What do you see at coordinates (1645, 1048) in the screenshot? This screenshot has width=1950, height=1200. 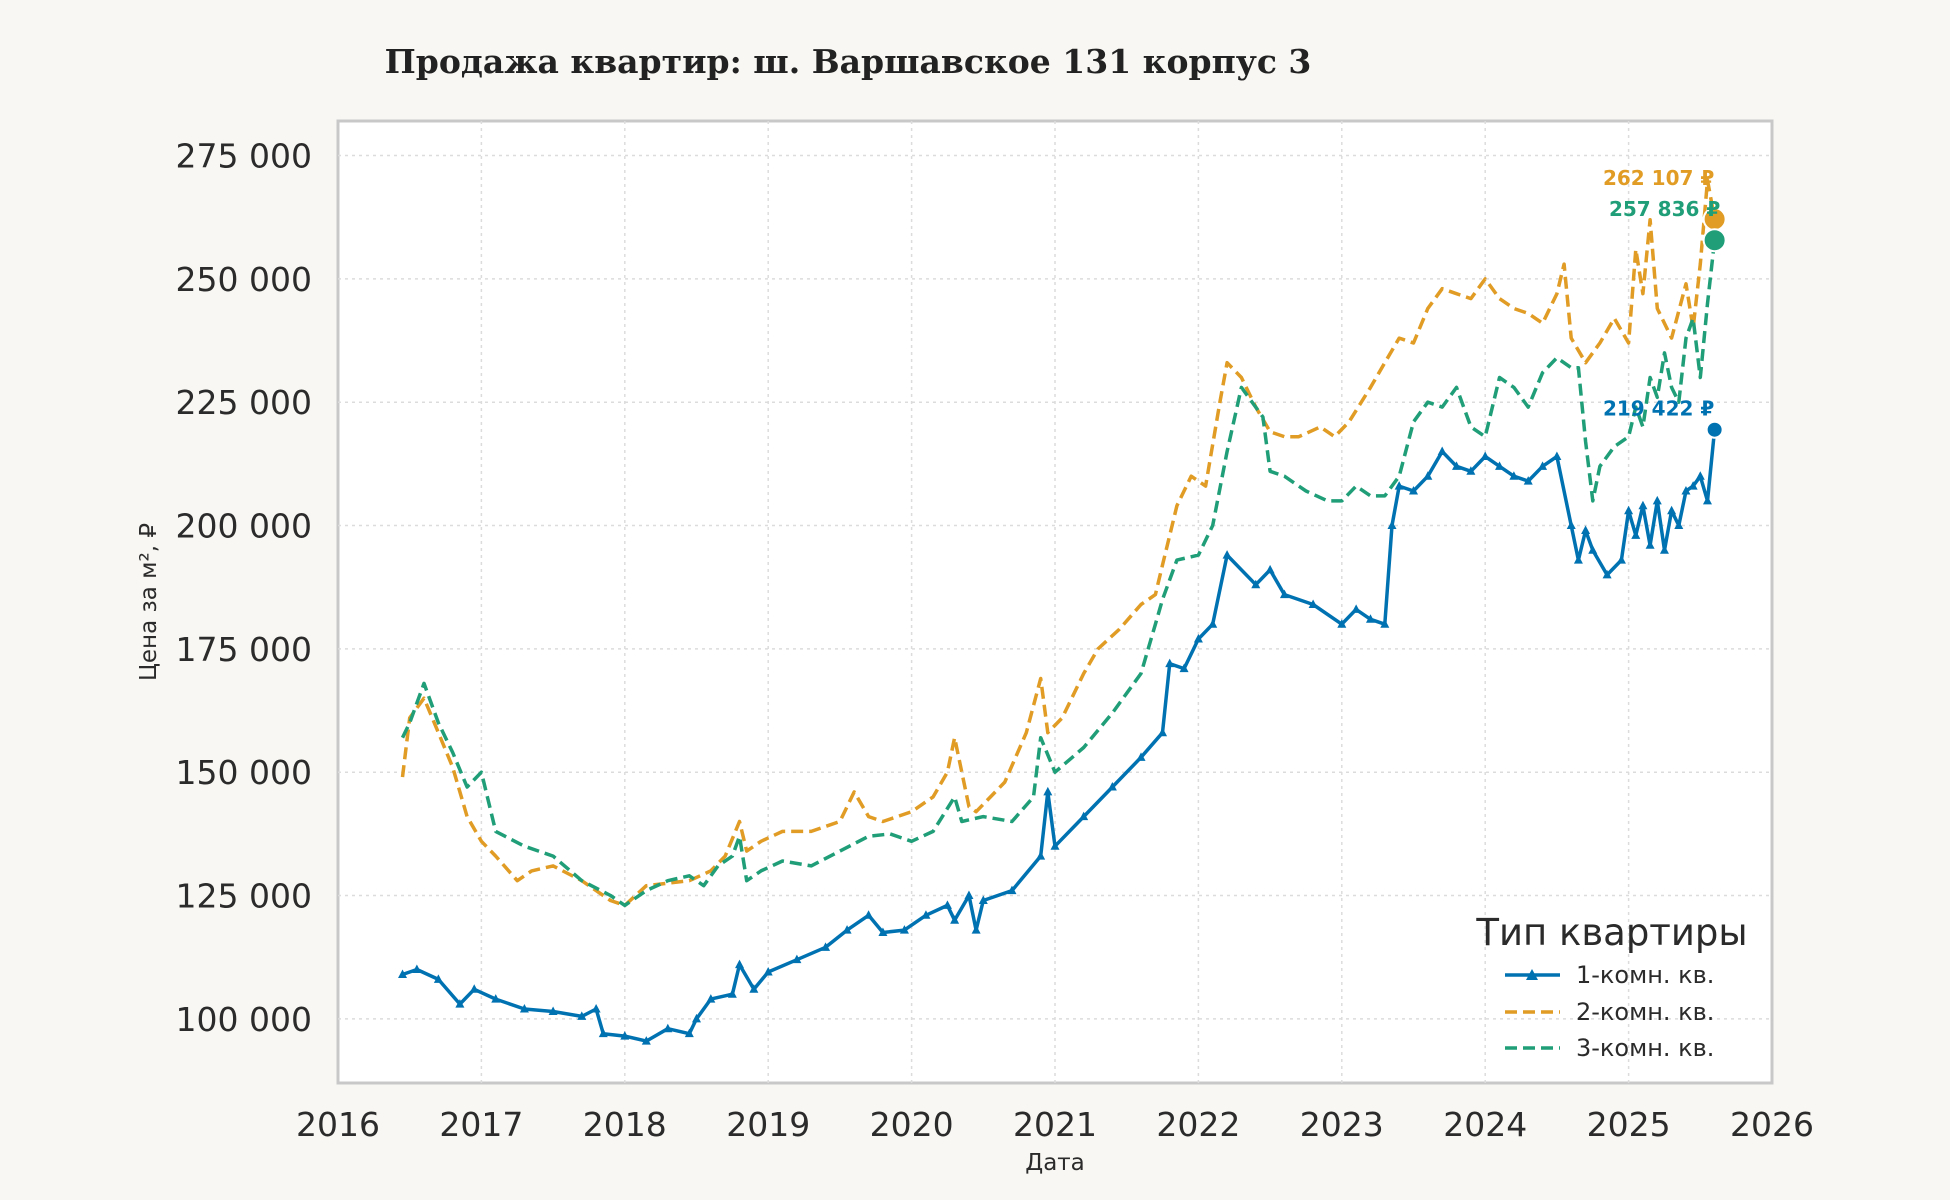 I see `legend-label-3room: 3-комн. кв.` at bounding box center [1645, 1048].